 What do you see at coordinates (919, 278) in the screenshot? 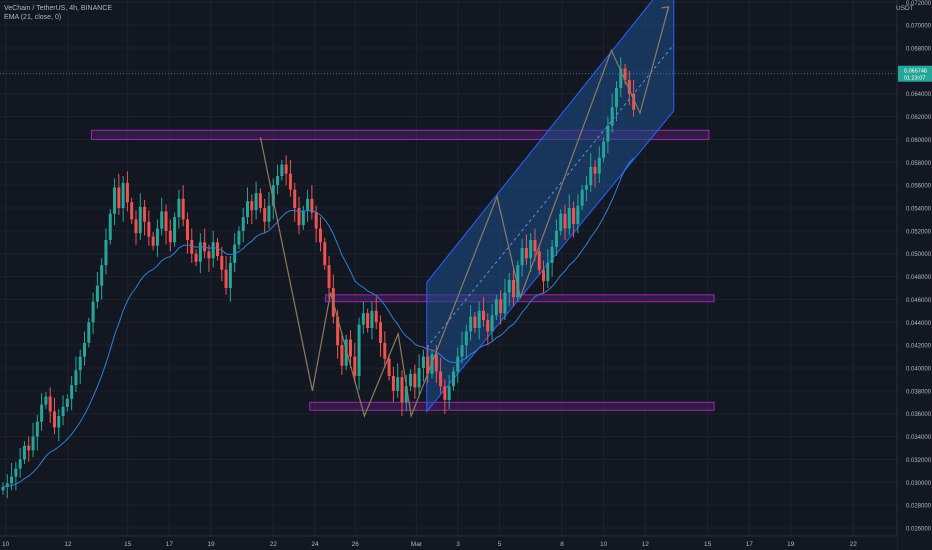
I see `price-tick-label: 0.048000` at bounding box center [919, 278].